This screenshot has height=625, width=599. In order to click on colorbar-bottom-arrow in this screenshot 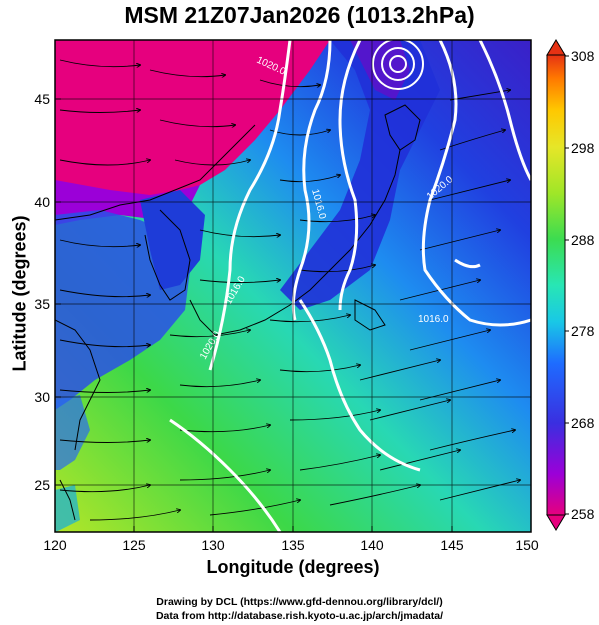, I will do `click(556, 522)`.